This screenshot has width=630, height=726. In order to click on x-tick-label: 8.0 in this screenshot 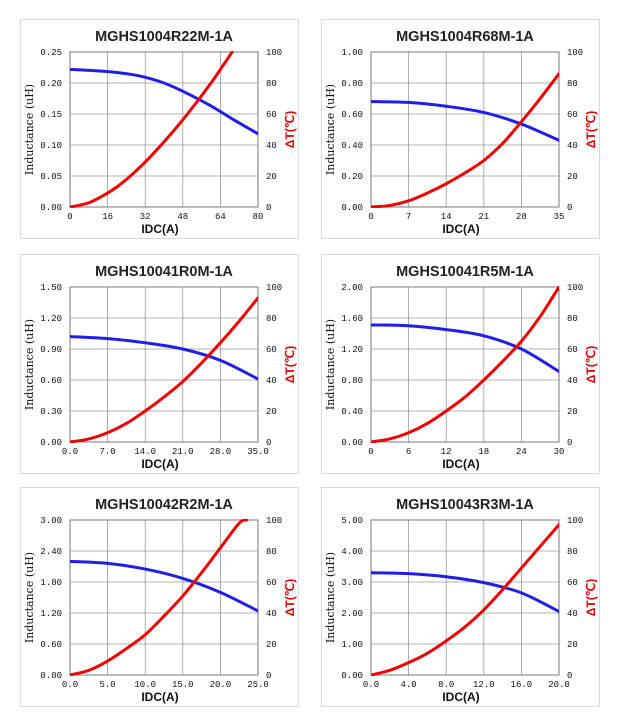, I will do `click(446, 685)`.